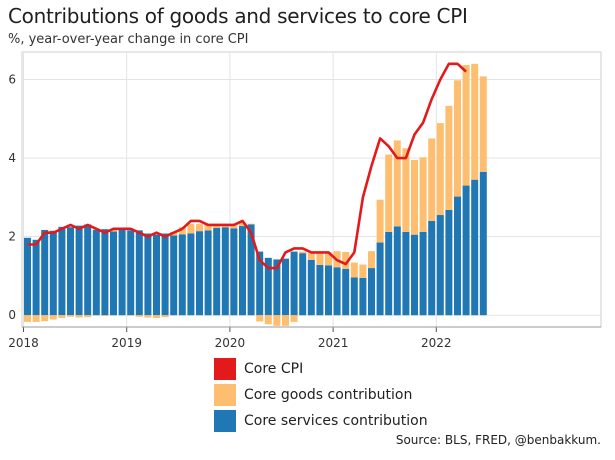  Describe the element at coordinates (230, 343) in the screenshot. I see `x-tick-label: 2020` at that location.